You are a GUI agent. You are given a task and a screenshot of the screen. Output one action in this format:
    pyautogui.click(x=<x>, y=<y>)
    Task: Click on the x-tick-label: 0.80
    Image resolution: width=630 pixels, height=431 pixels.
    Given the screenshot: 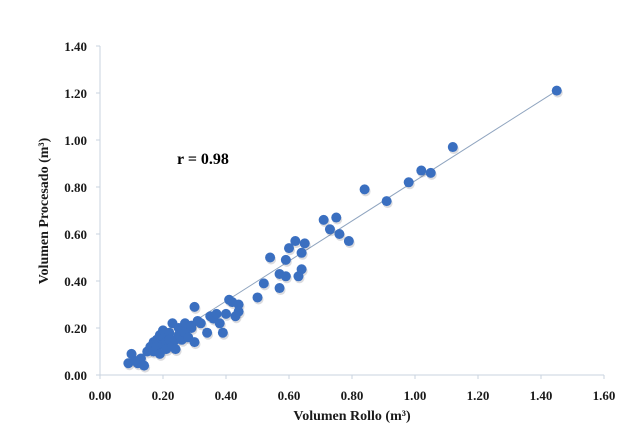 What is the action you would take?
    pyautogui.click(x=352, y=395)
    